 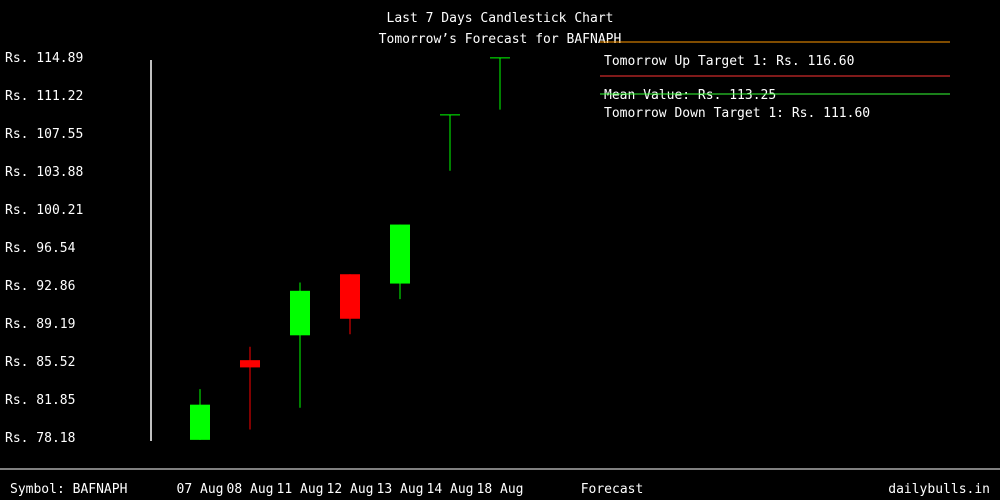 What do you see at coordinates (68, 489) in the screenshot?
I see `footer-symbol: Symbol: BAFNAPH` at bounding box center [68, 489].